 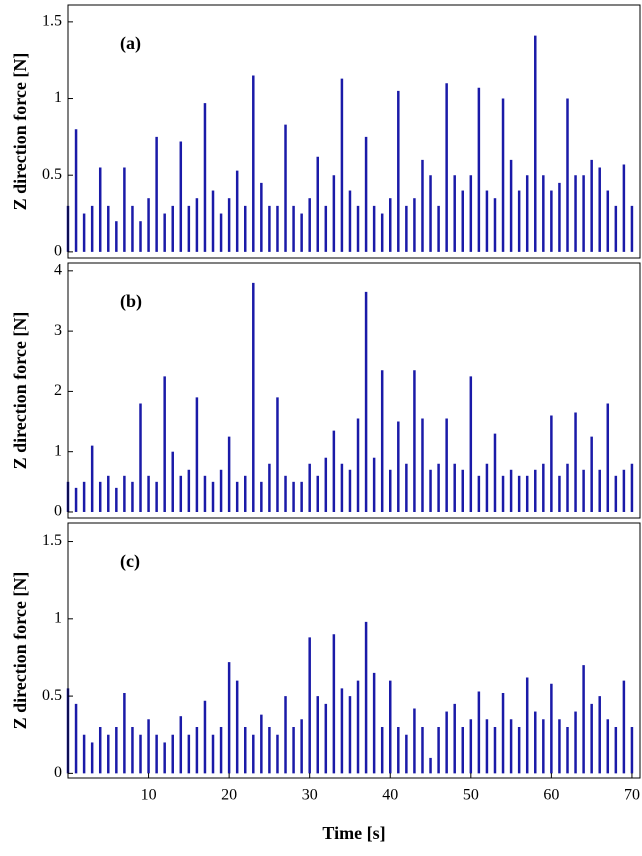 I want to click on x-tick-label: 40, so click(x=390, y=795).